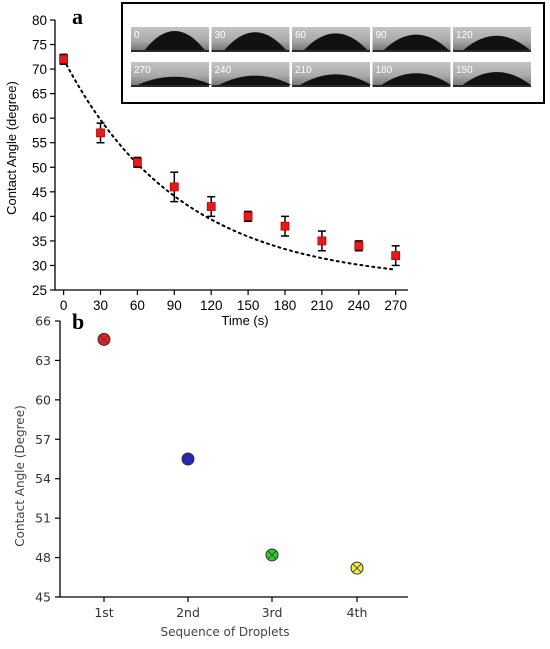 Image resolution: width=550 pixels, height=649 pixels. What do you see at coordinates (272, 612) in the screenshot?
I see `panel-b-x-tick-label: 3rd` at bounding box center [272, 612].